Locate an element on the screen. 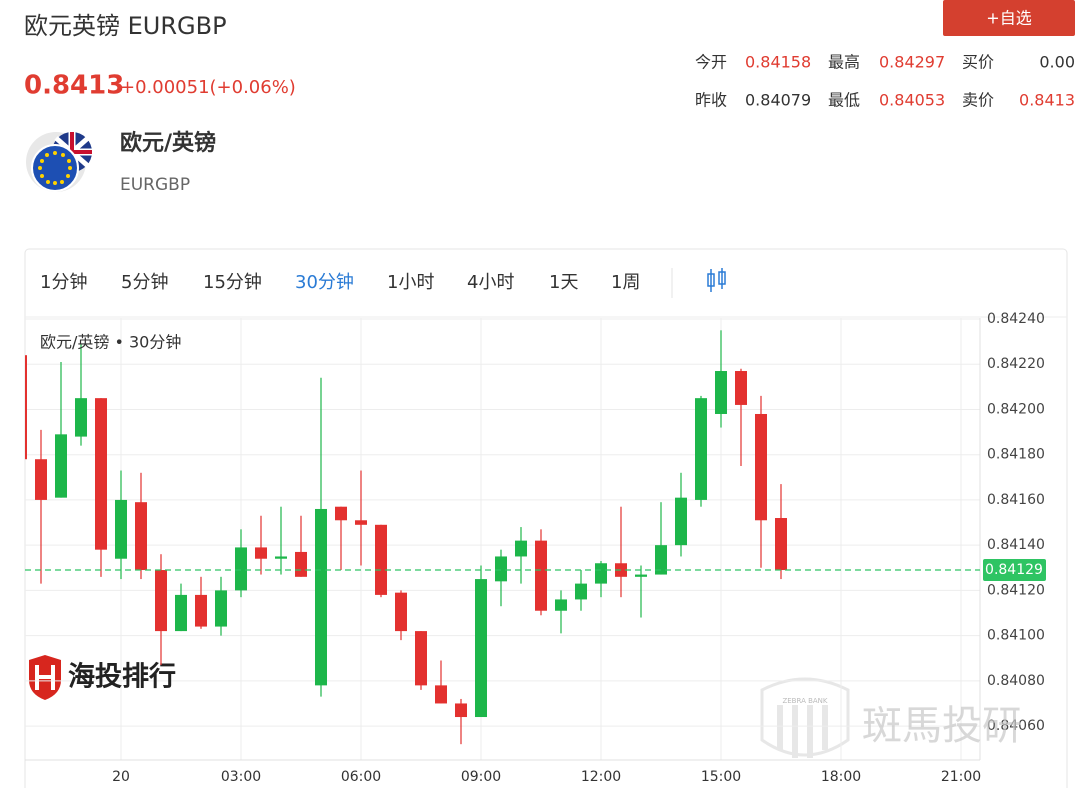 This screenshot has width=1083, height=788. y-tick-label: 0.84220 is located at coordinates (1016, 364).